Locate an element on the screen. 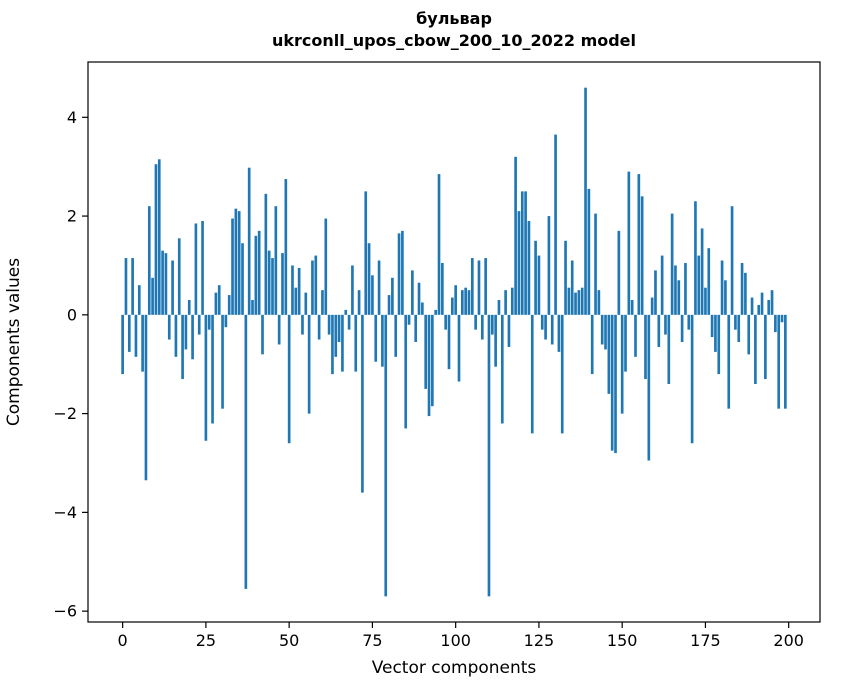 This screenshot has width=847, height=696. x-tick-label: 150 is located at coordinates (622, 640).